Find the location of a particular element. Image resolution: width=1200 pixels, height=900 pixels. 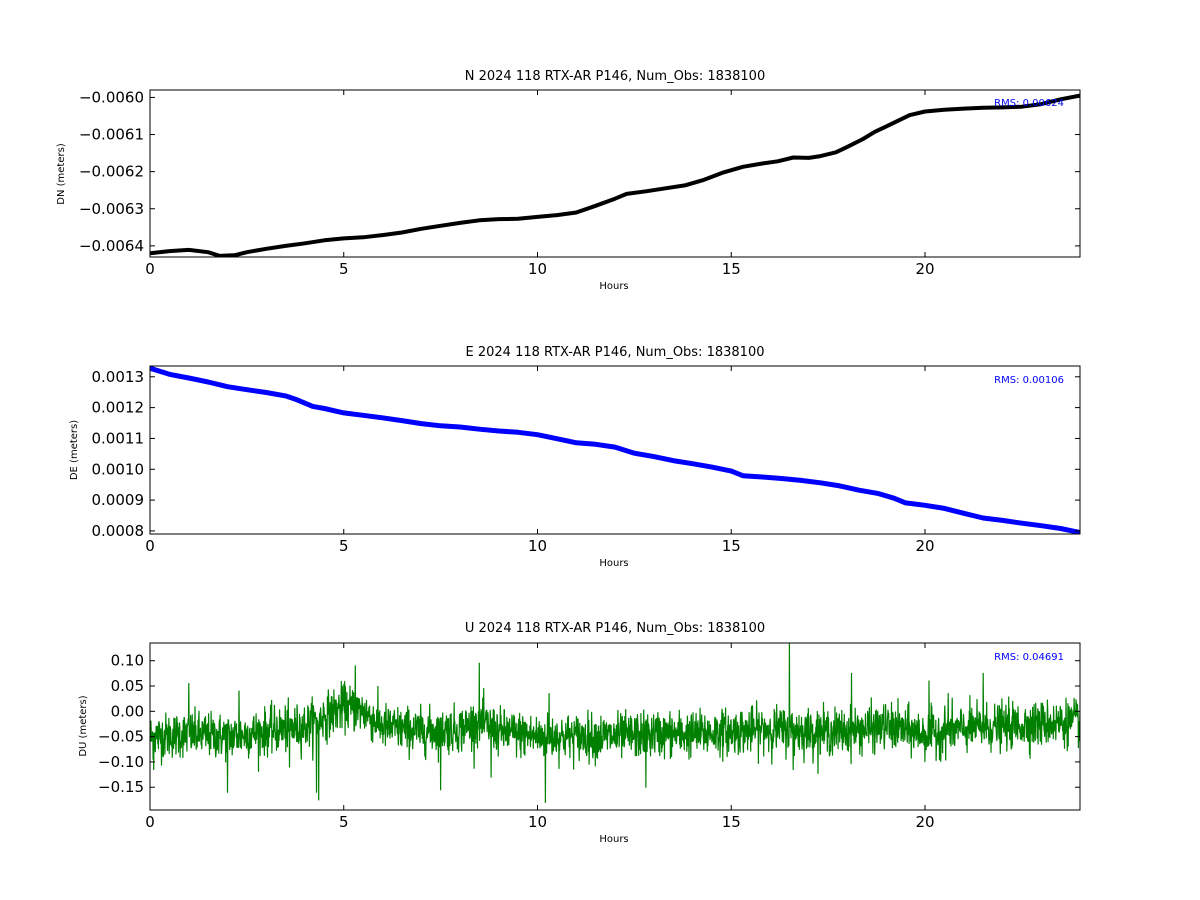

y-tick-label: −0.0064 is located at coordinates (111, 246).